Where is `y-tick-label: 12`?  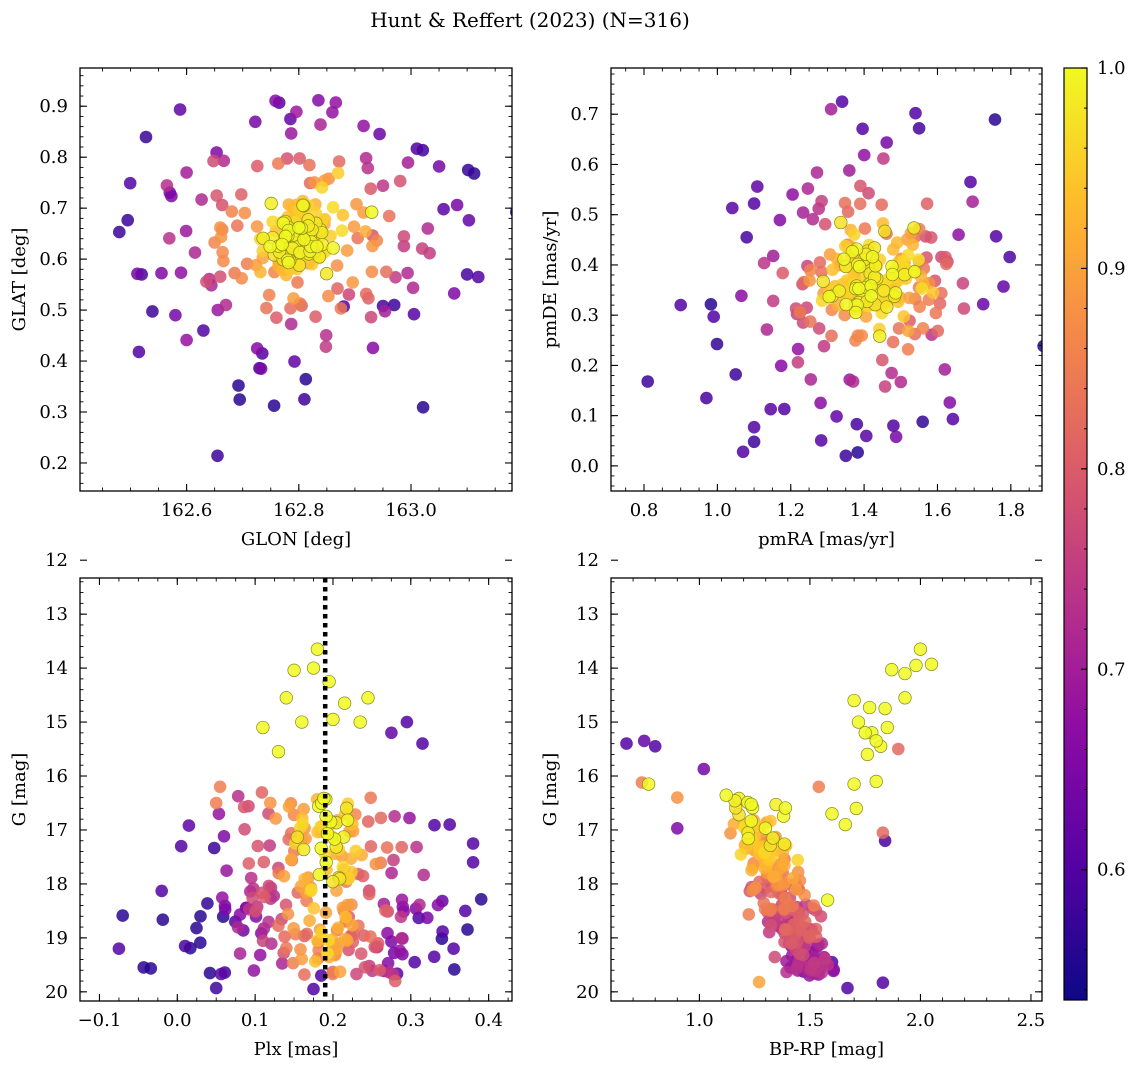 y-tick-label: 12 is located at coordinates (56, 560).